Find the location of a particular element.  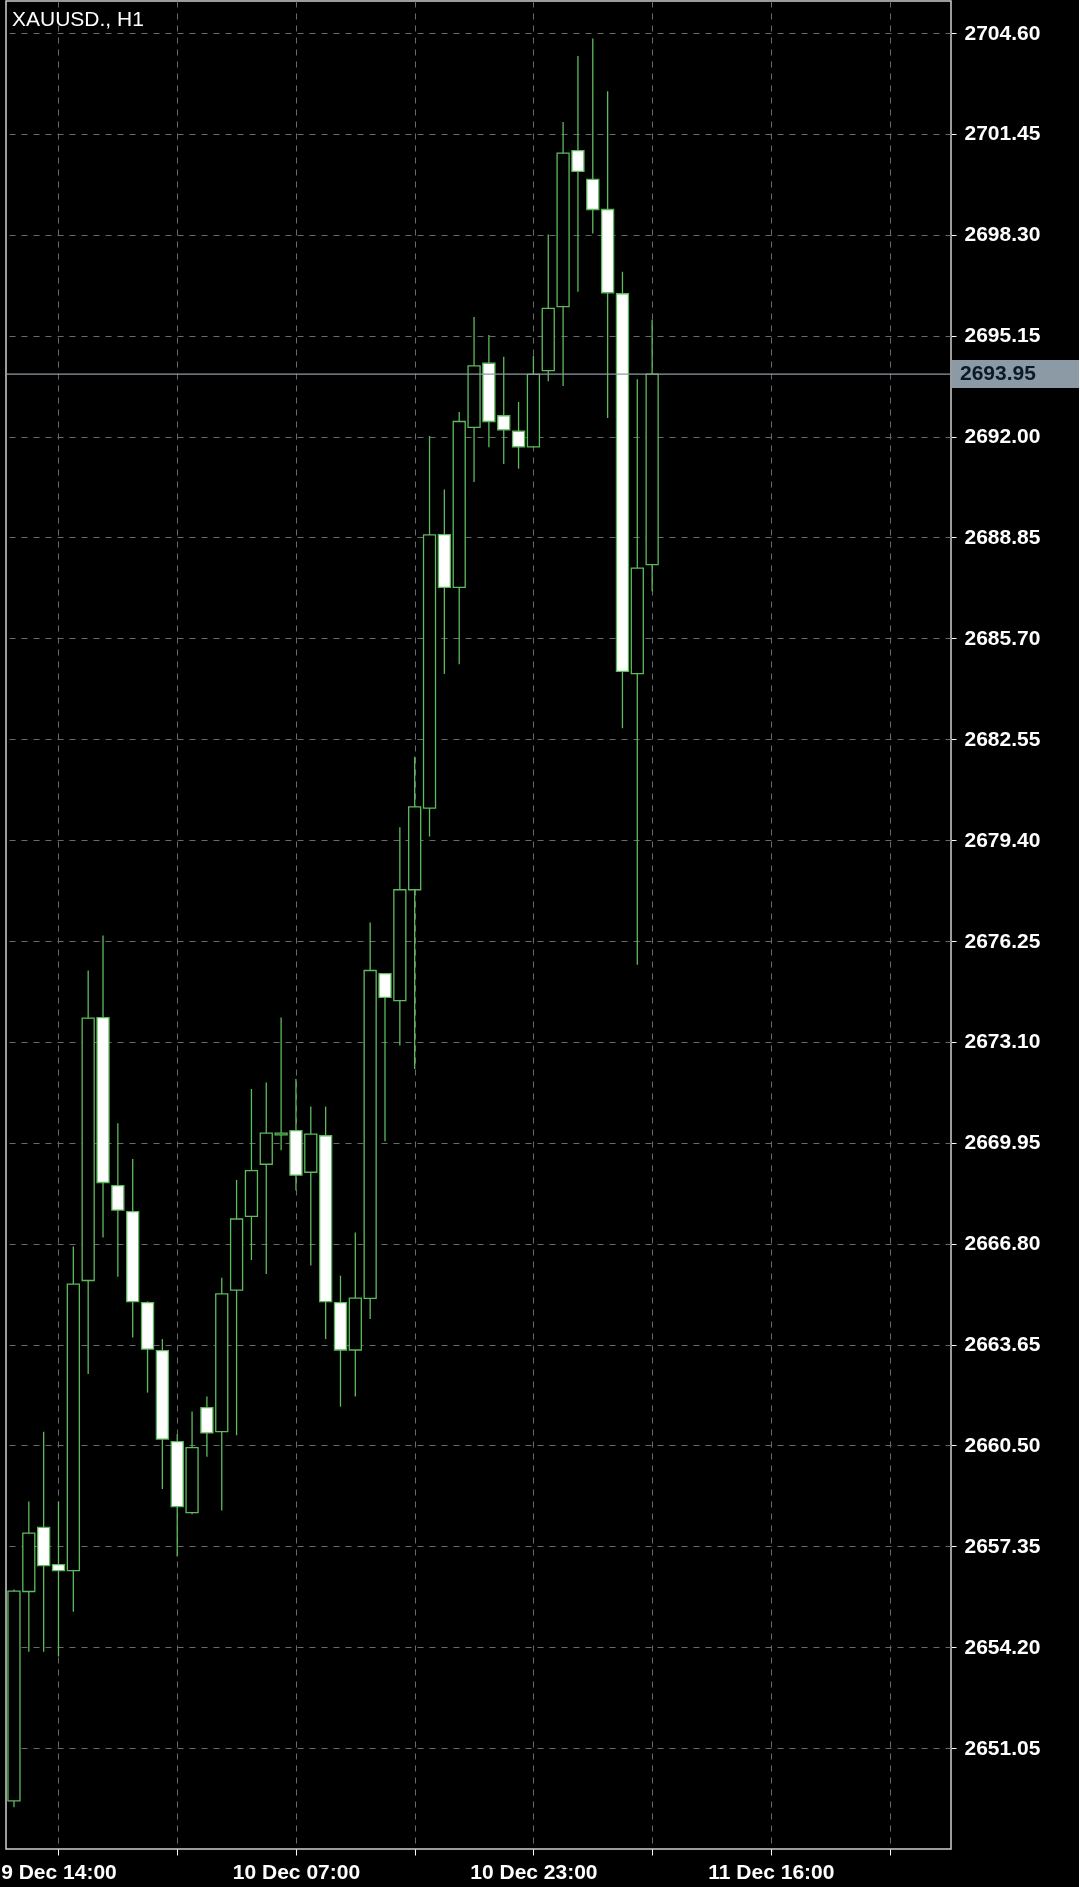

y-tick-label: 2692.00 is located at coordinates (1002, 436).